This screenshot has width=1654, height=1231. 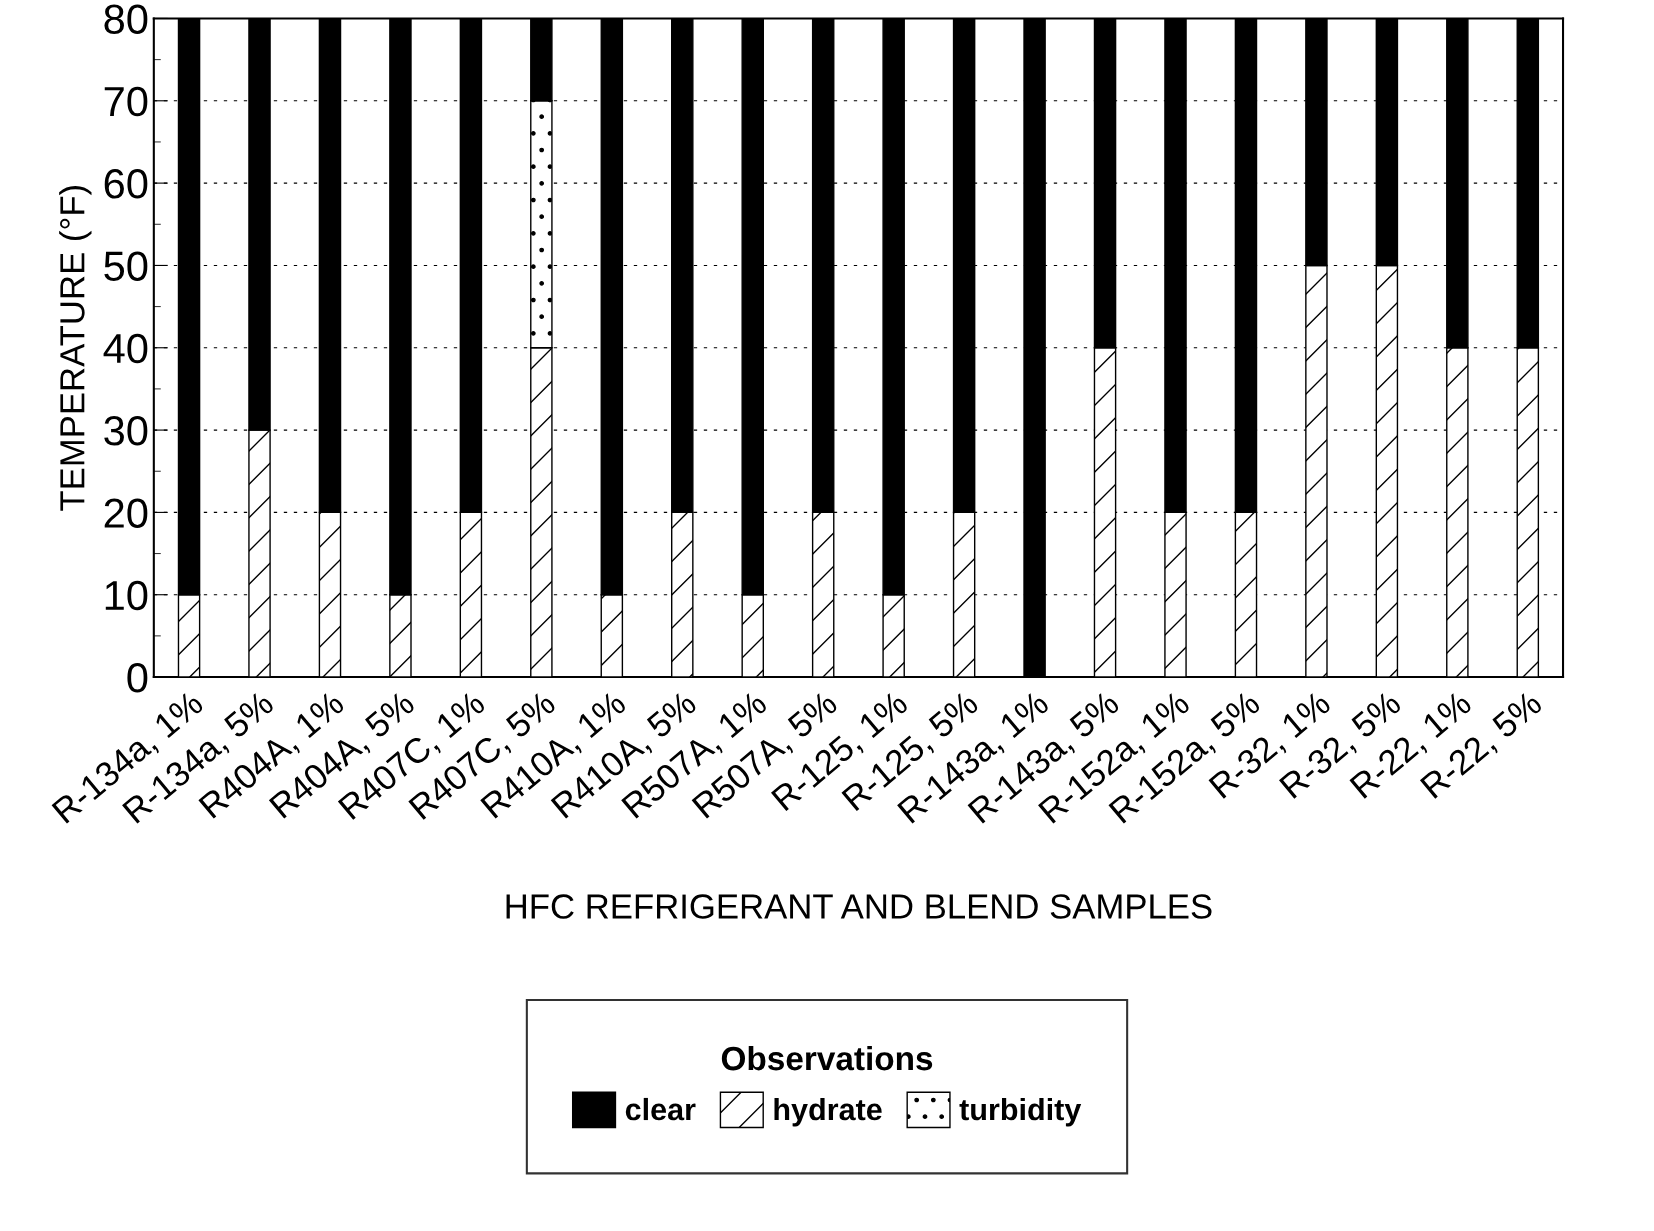 What do you see at coordinates (828, 1112) in the screenshot?
I see `legend-label: hydrate` at bounding box center [828, 1112].